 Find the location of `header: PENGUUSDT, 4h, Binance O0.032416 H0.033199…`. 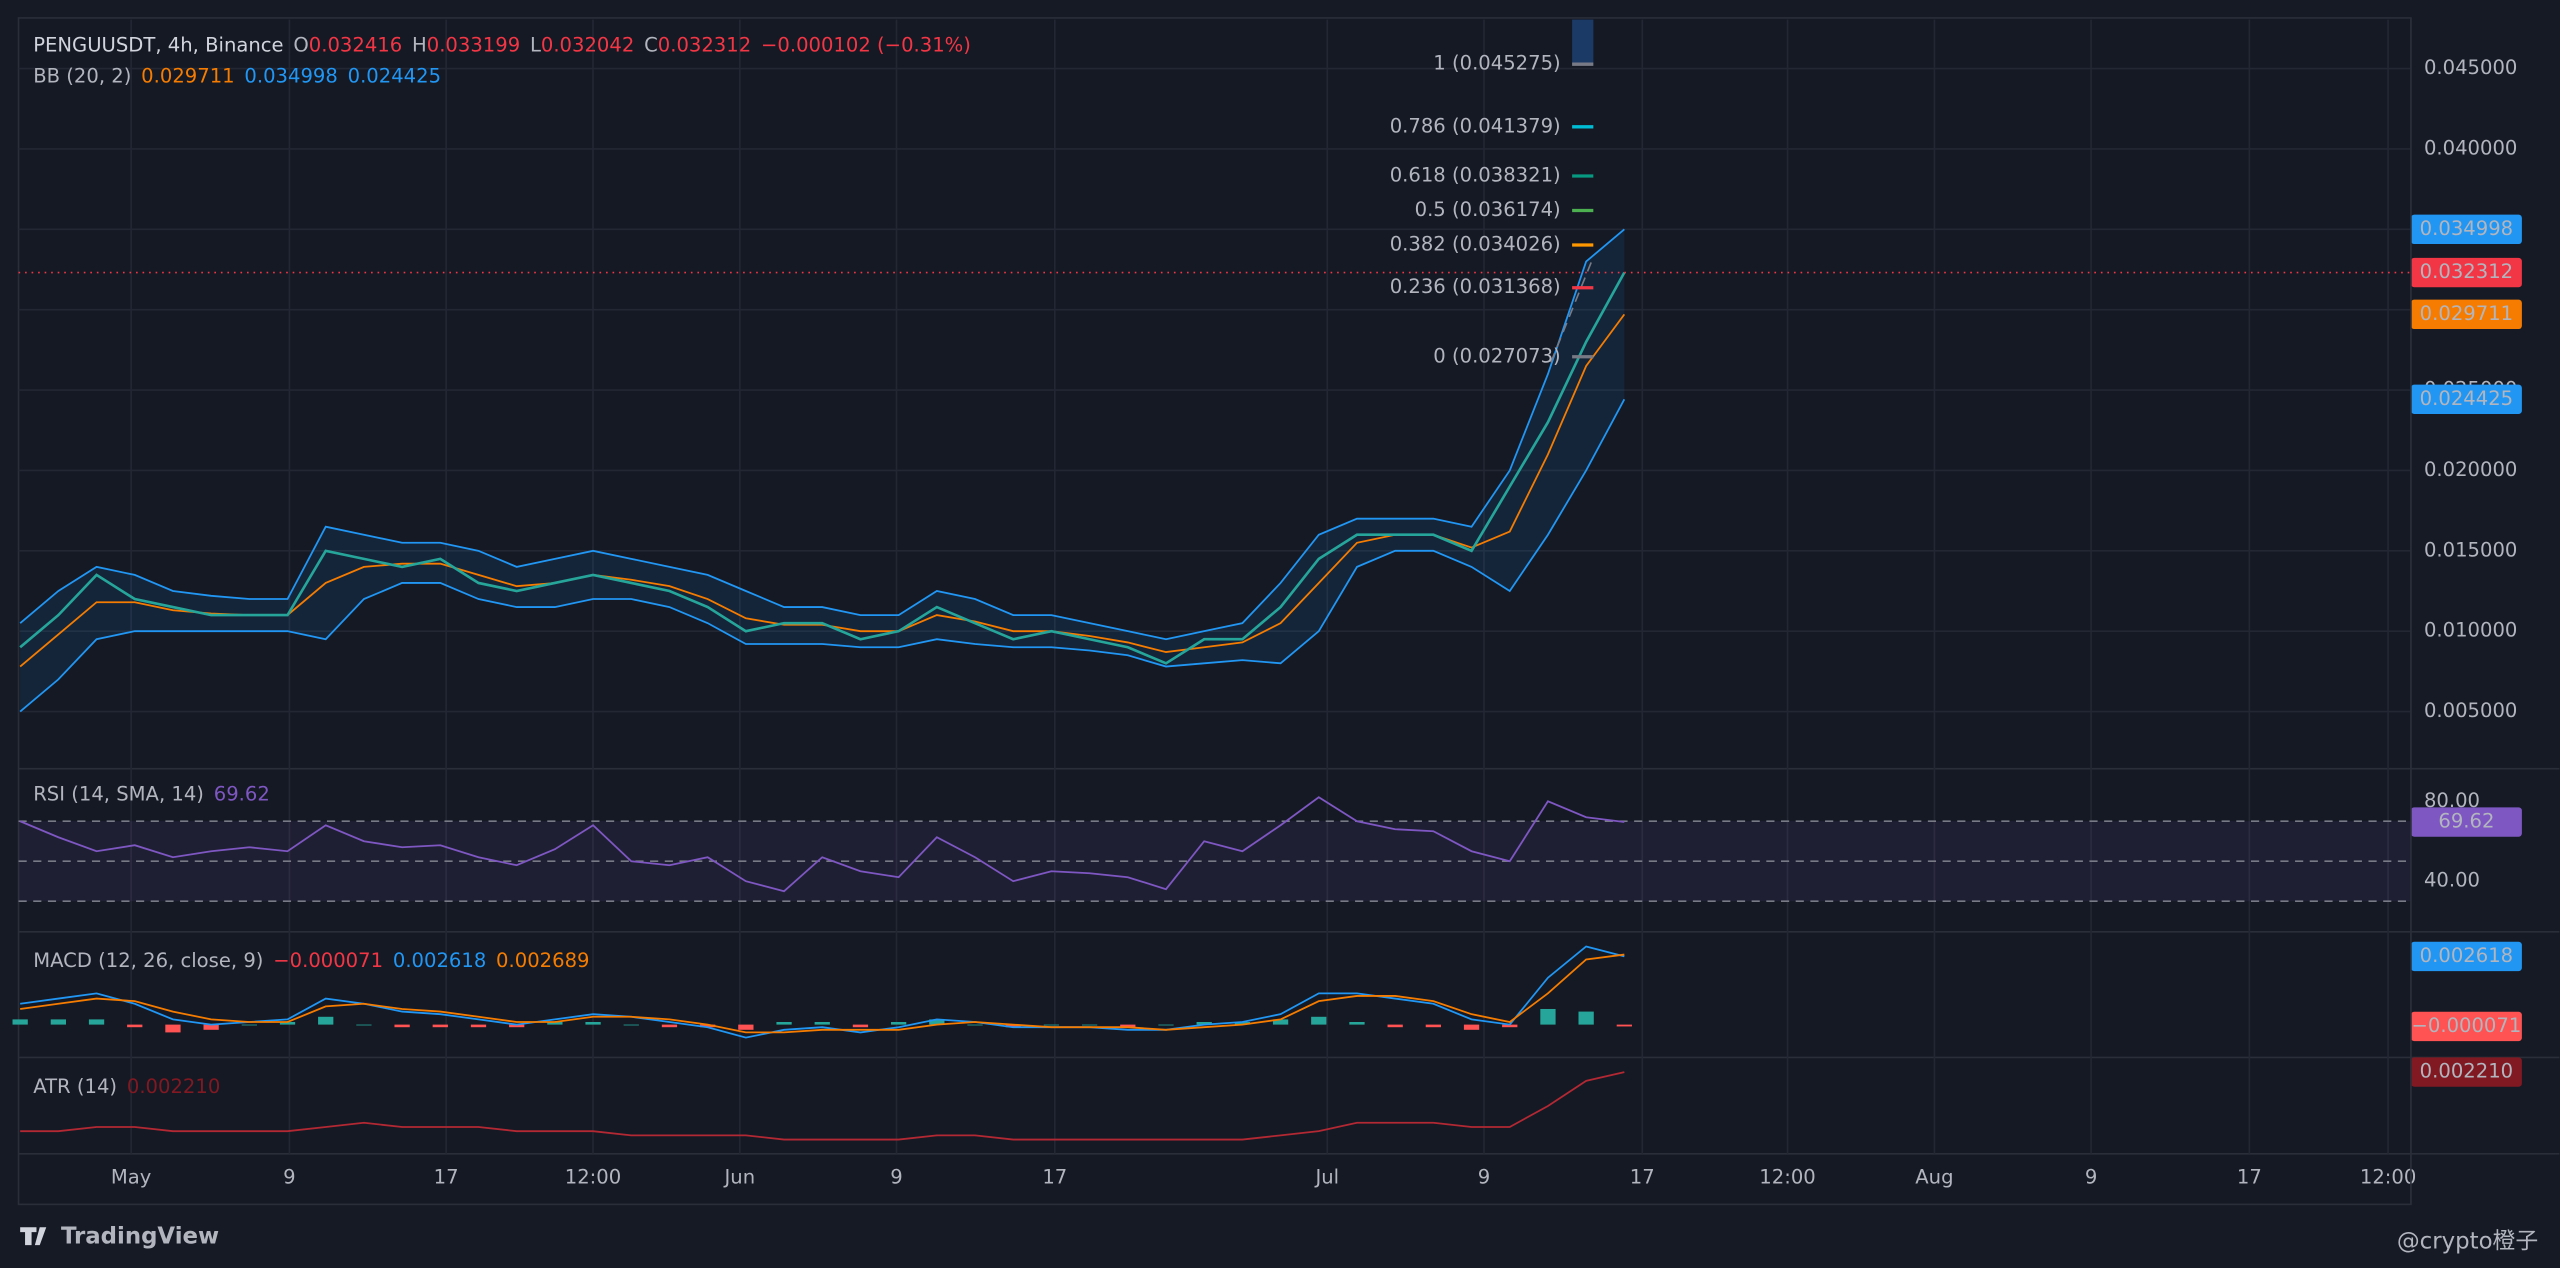

header: PENGUUSDT, 4h, Binance O0.032416 H0.033199… is located at coordinates (502, 44).